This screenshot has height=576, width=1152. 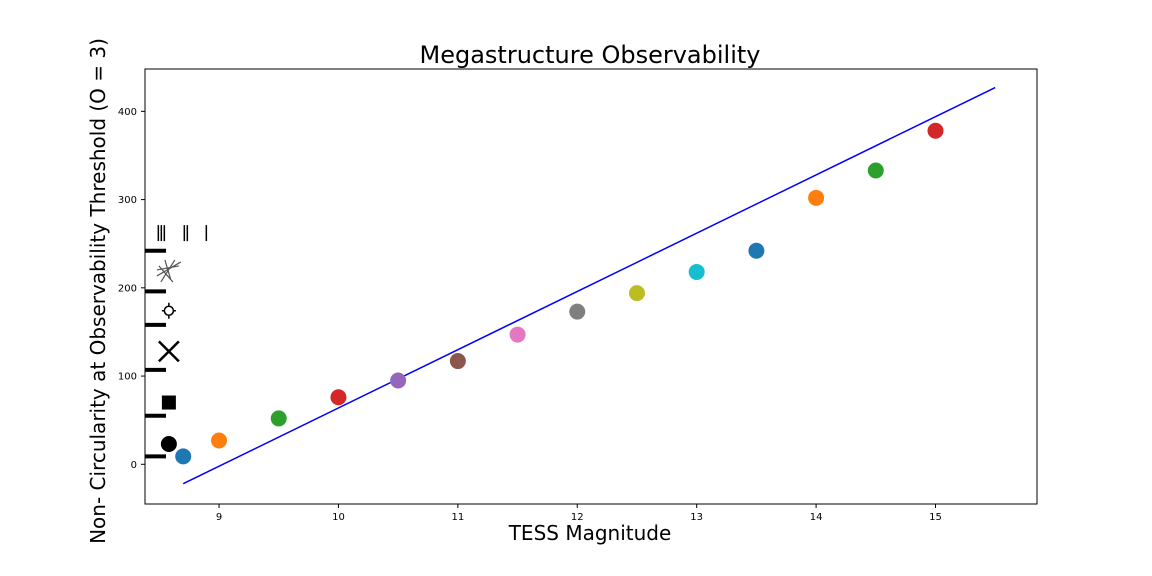 I want to click on x-tick-label: 11, so click(x=457, y=517).